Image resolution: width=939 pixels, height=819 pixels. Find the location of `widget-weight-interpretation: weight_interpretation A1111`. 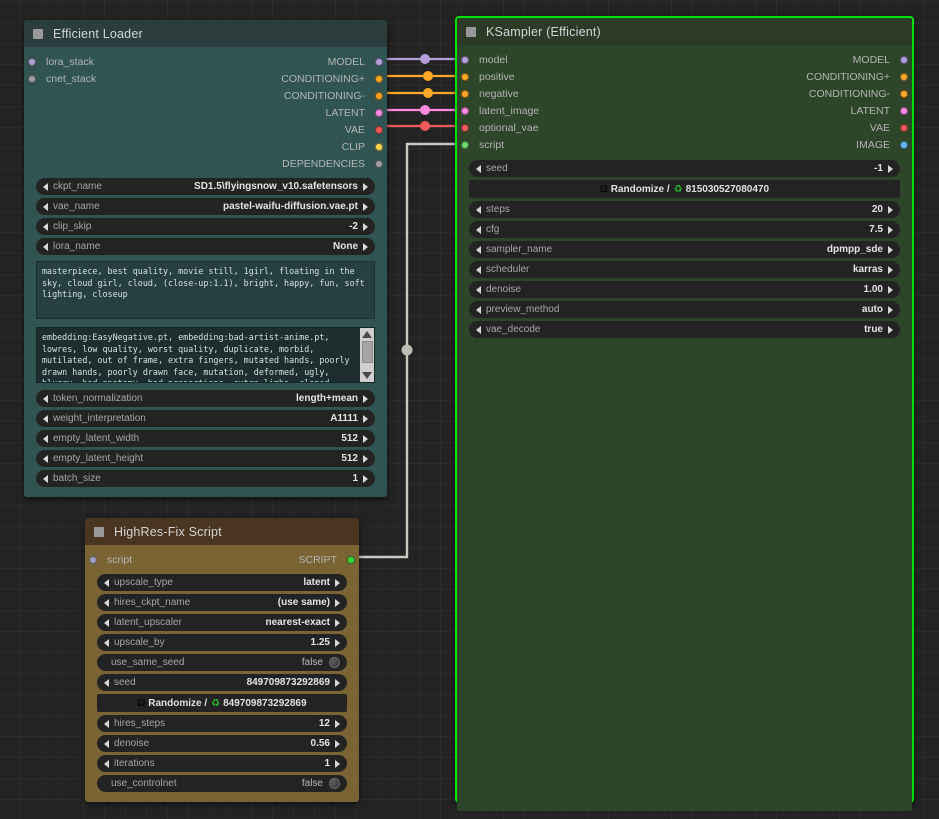

widget-weight-interpretation: weight_interpretation A1111 is located at coordinates (205, 418).